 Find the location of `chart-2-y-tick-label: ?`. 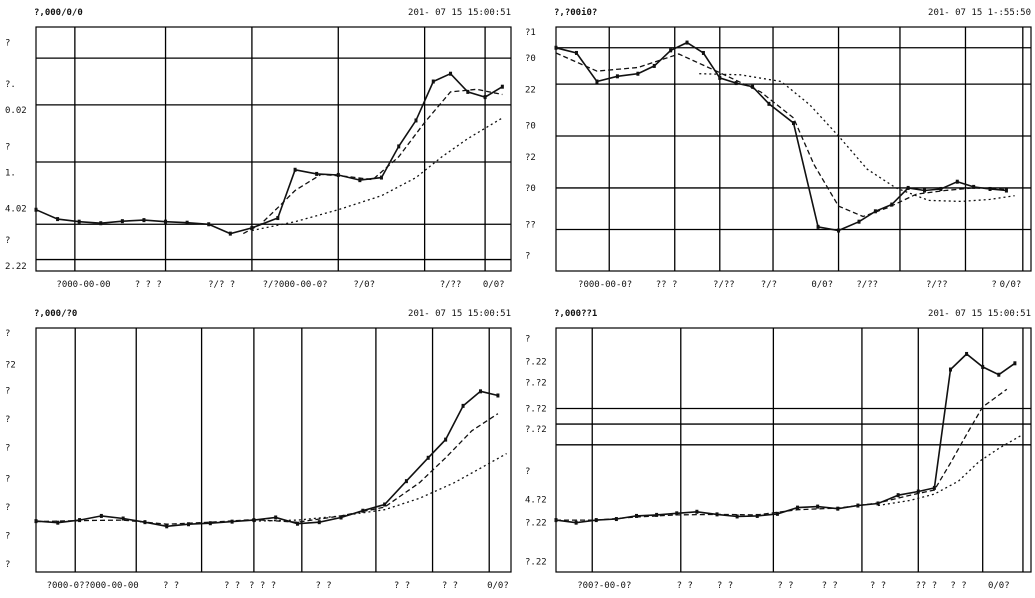

chart-2-y-tick-label: ? is located at coordinates (527, 256).